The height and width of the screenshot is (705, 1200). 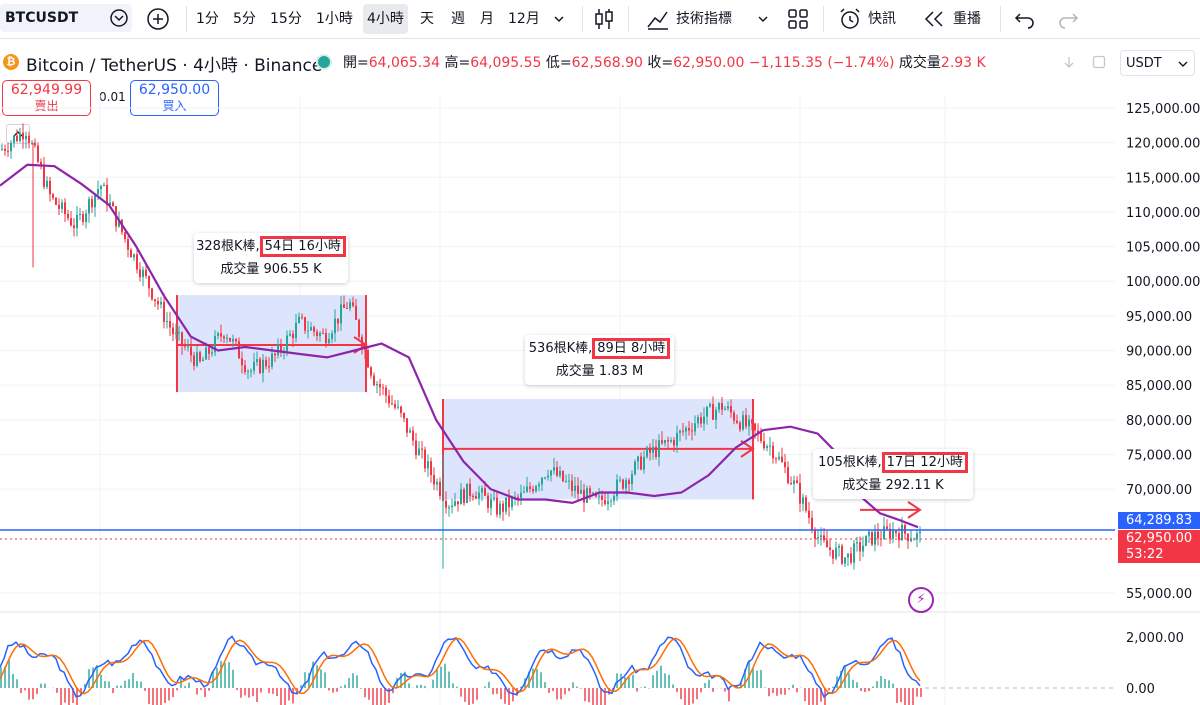 I want to click on redo-icon, so click(x=1068, y=19).